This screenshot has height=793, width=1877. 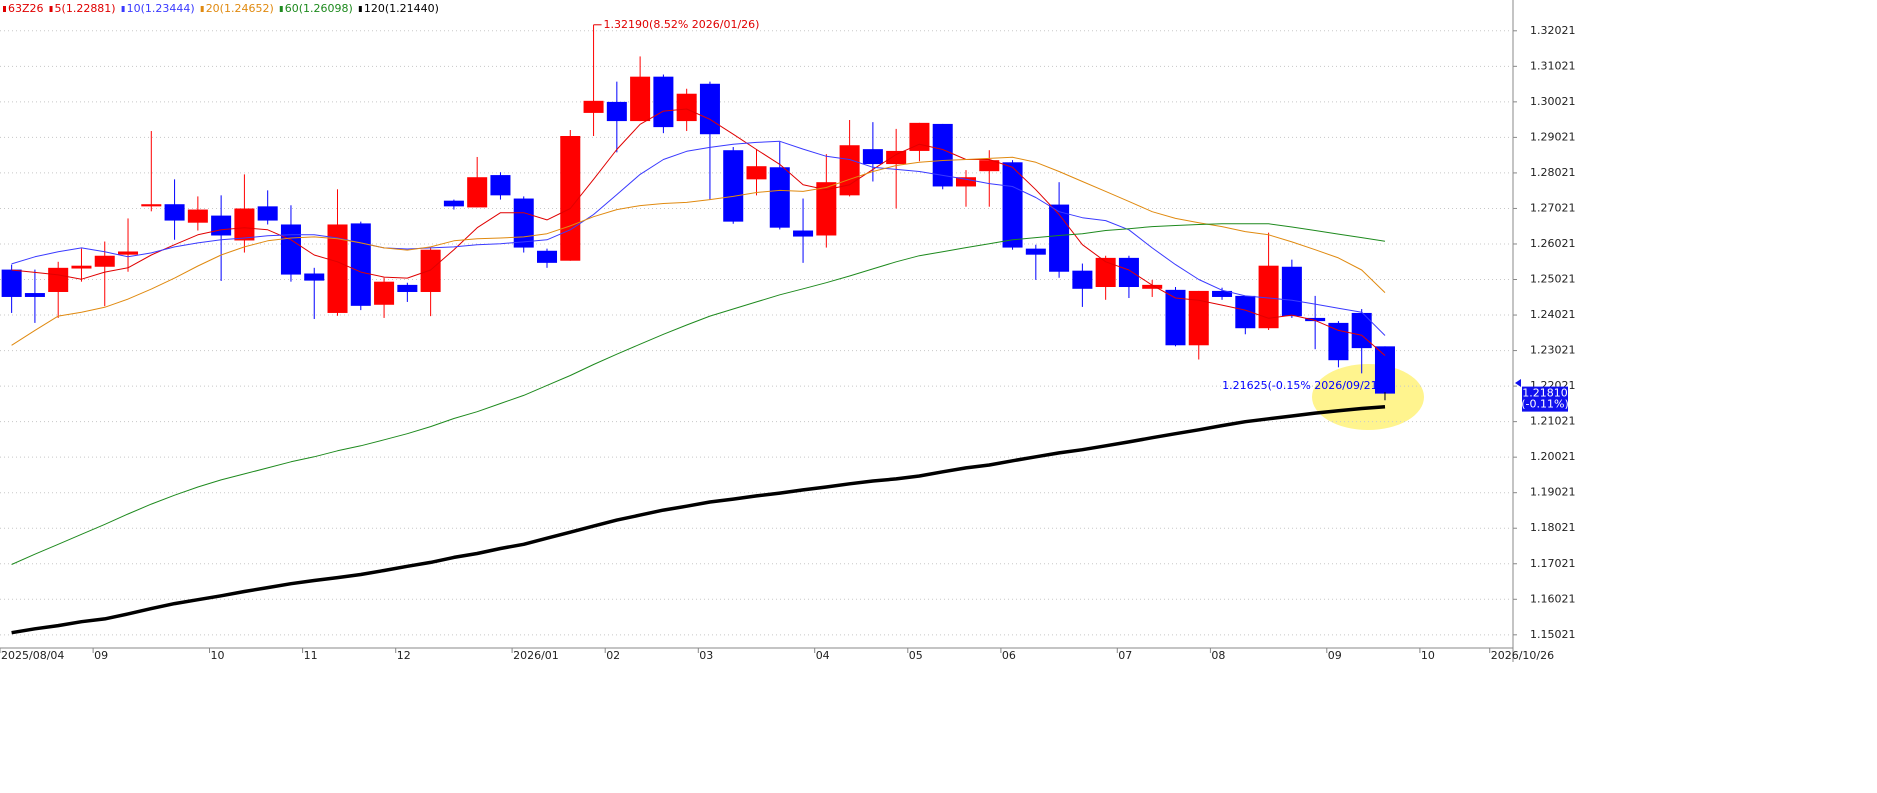 I want to click on price-pointer, so click(x=1518, y=383).